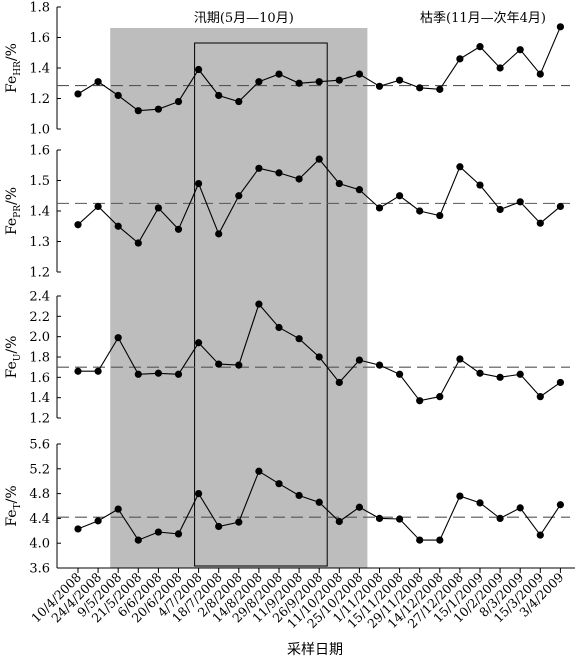  What do you see at coordinates (39, 297) in the screenshot?
I see `y-tick-label-fe-u: 2.4` at bounding box center [39, 297].